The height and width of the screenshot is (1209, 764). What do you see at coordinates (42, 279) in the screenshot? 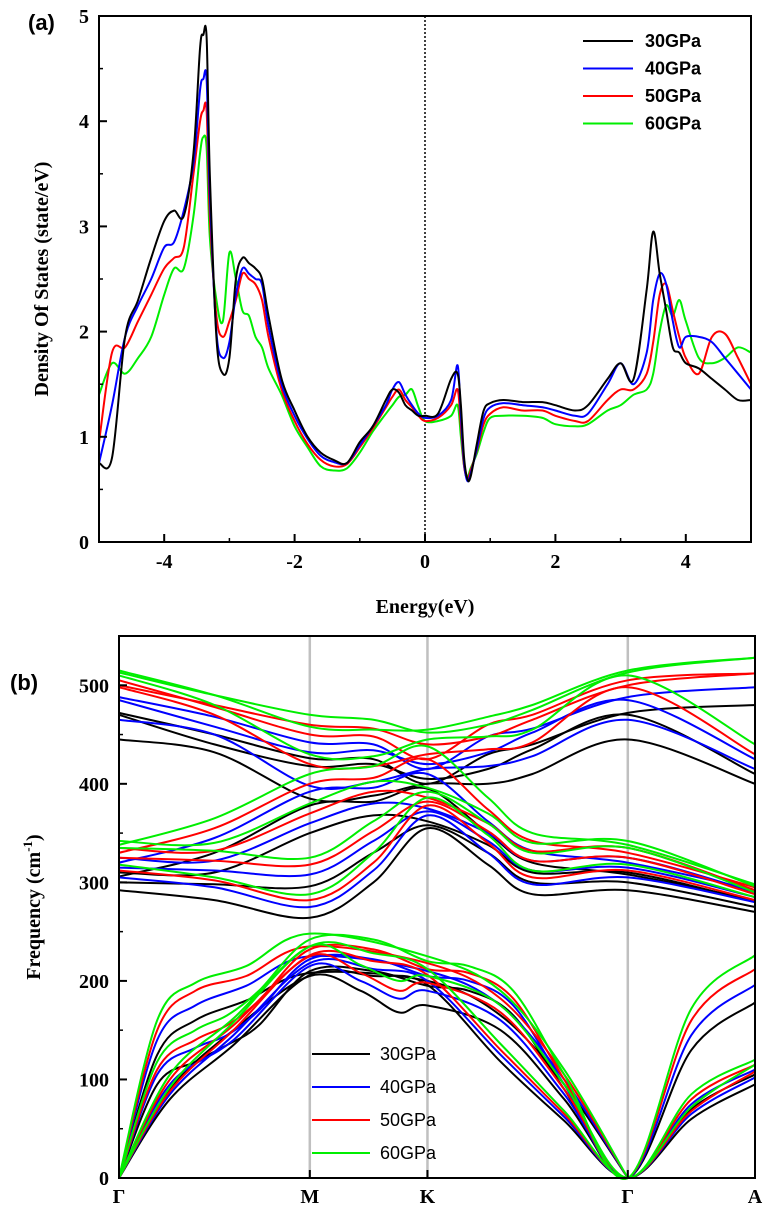
I see `dos-y-axis-title: Density Of States (state/eV)` at bounding box center [42, 279].